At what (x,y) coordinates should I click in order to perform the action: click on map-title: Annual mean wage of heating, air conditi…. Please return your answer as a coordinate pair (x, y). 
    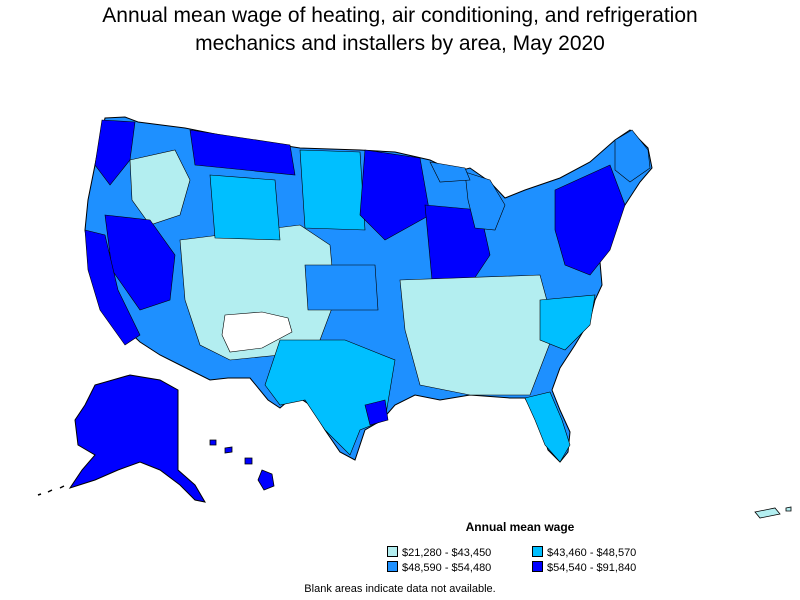
    Looking at the image, I should click on (400, 30).